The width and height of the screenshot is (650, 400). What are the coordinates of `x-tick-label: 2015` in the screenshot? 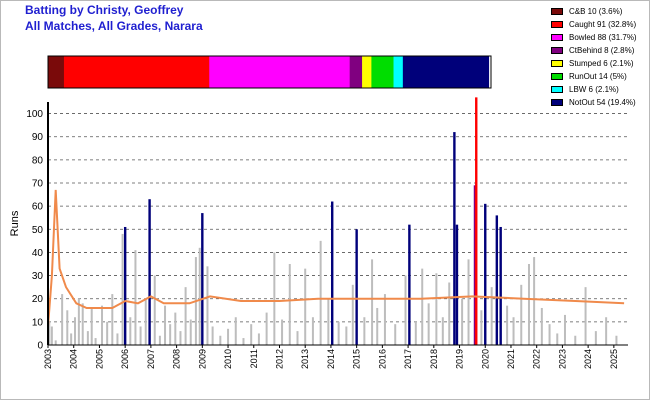 It's located at (357, 359).